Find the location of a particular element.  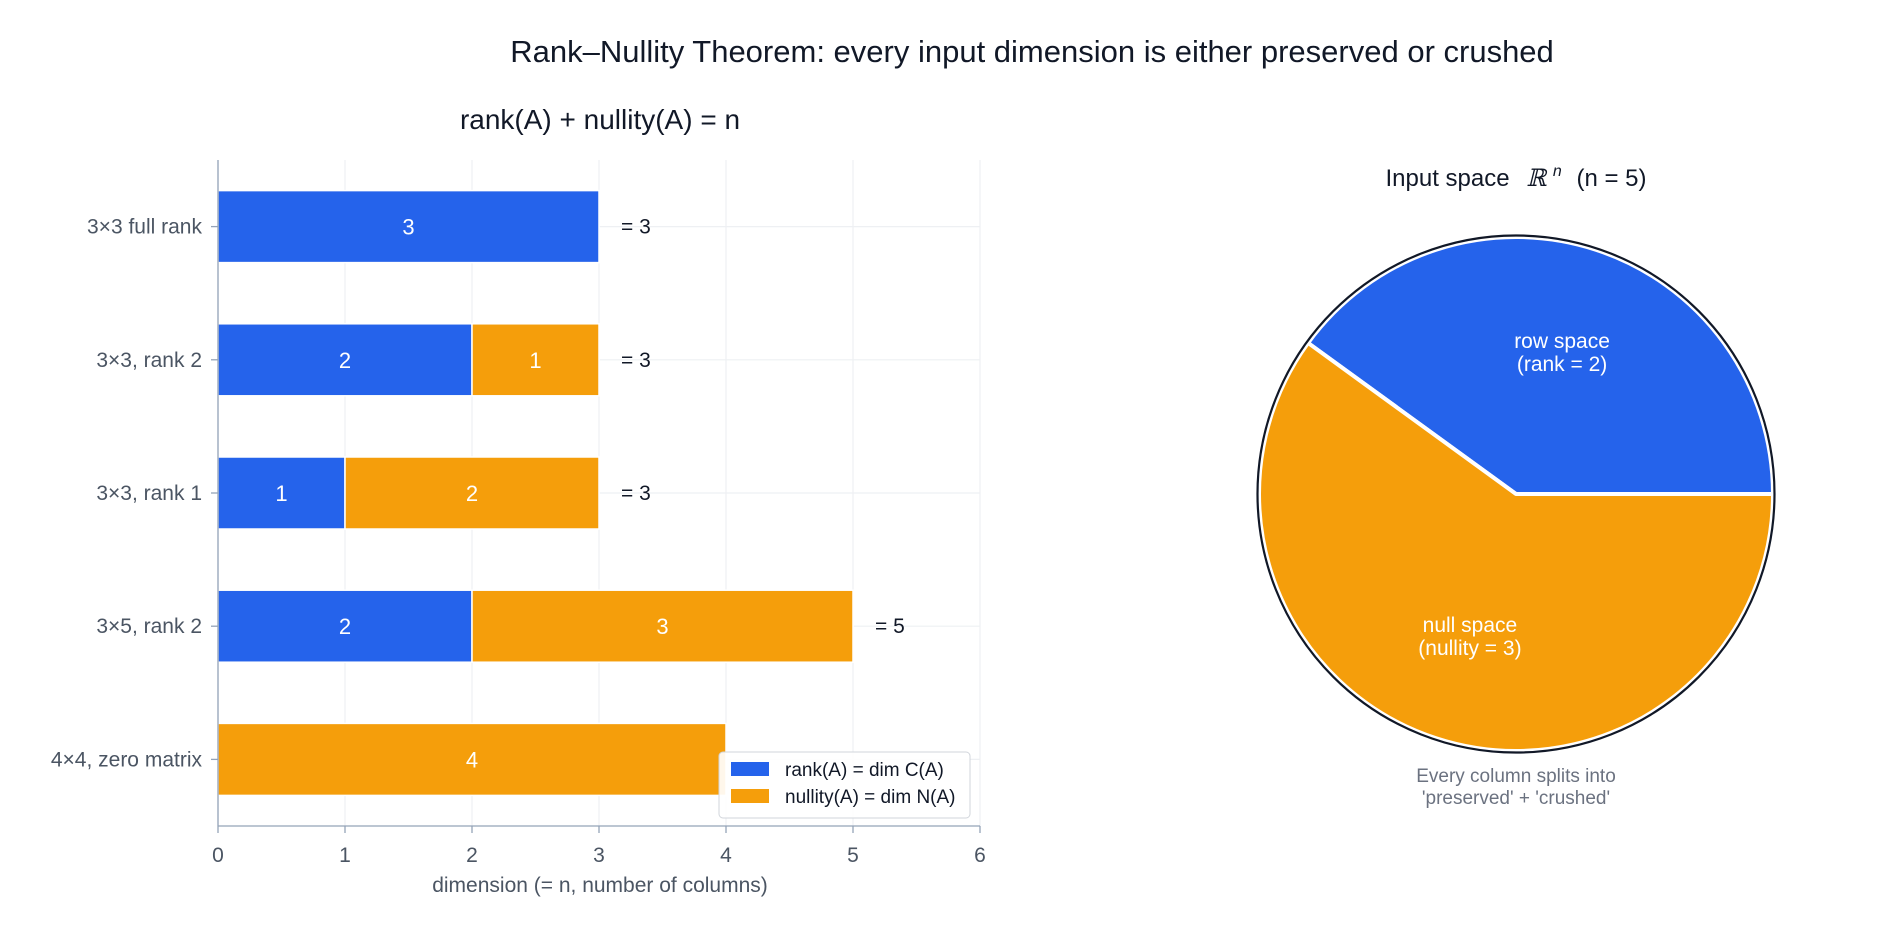

bar-total-label: = 5 is located at coordinates (890, 626).